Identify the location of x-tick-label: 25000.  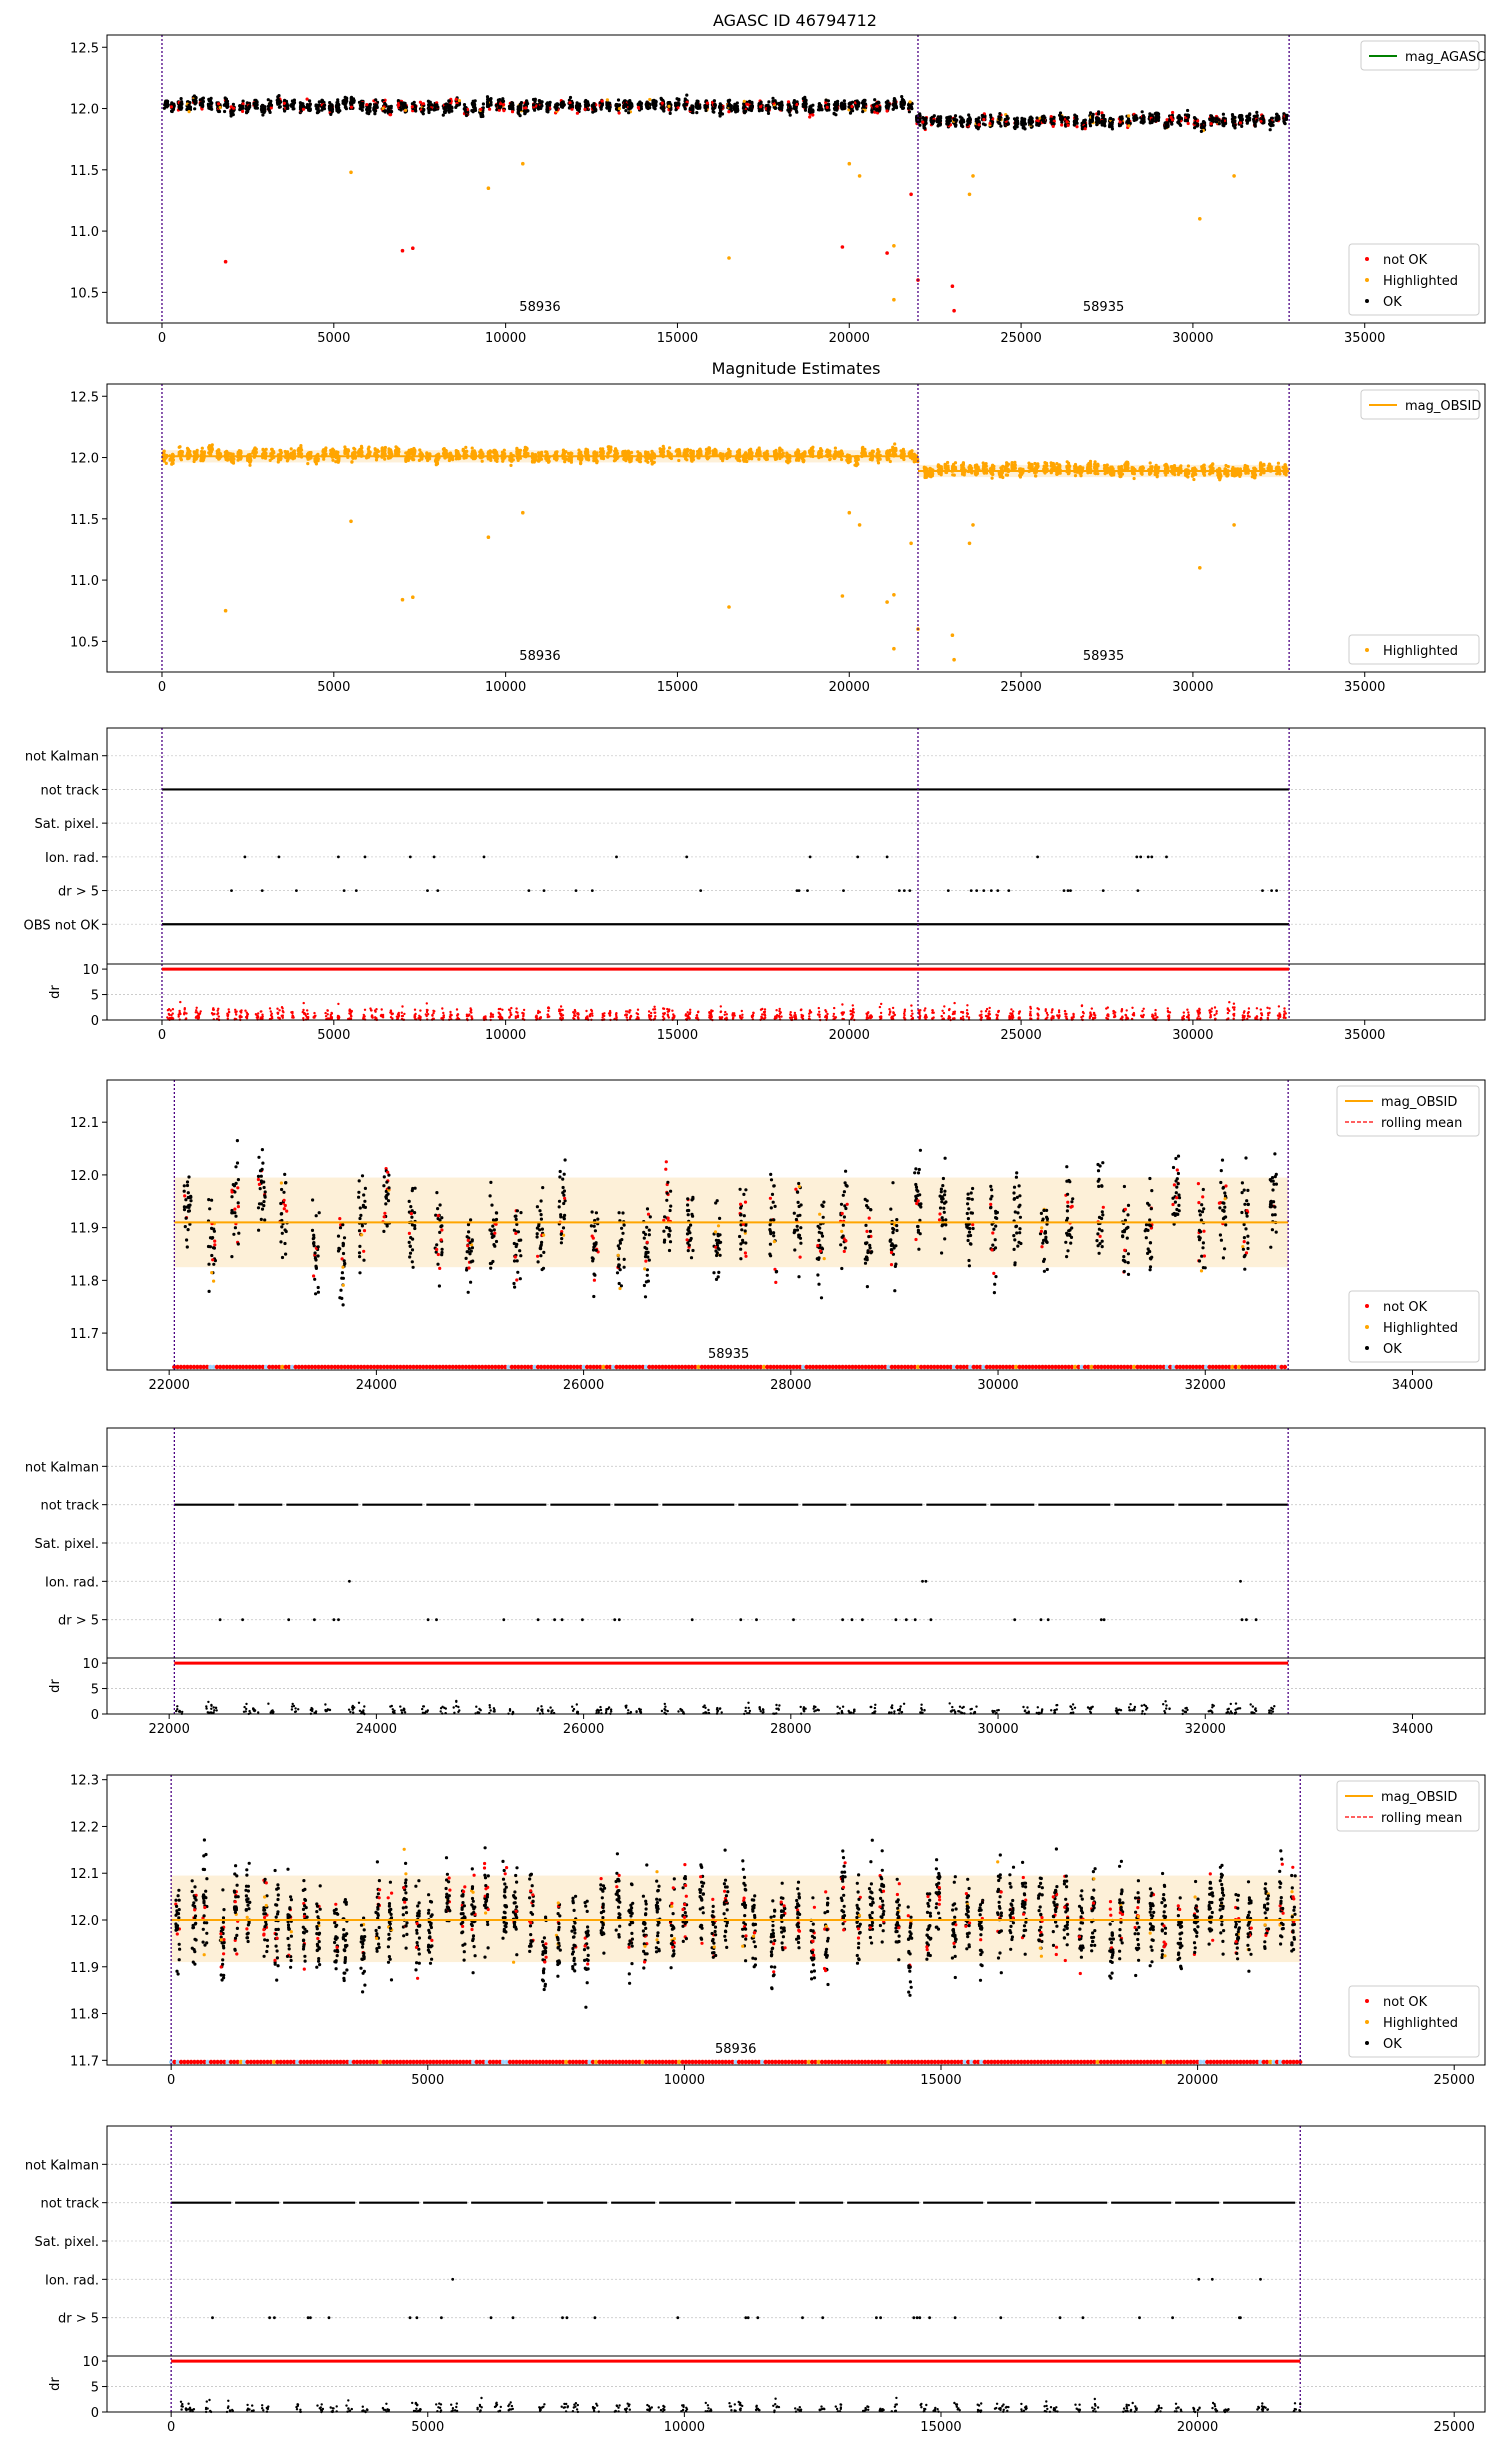
(1020, 338).